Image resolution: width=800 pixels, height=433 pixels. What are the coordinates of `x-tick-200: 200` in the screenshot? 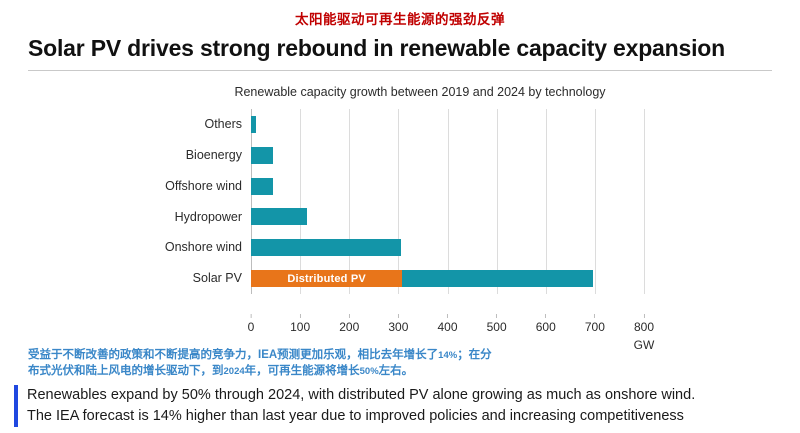 It's located at (349, 324).